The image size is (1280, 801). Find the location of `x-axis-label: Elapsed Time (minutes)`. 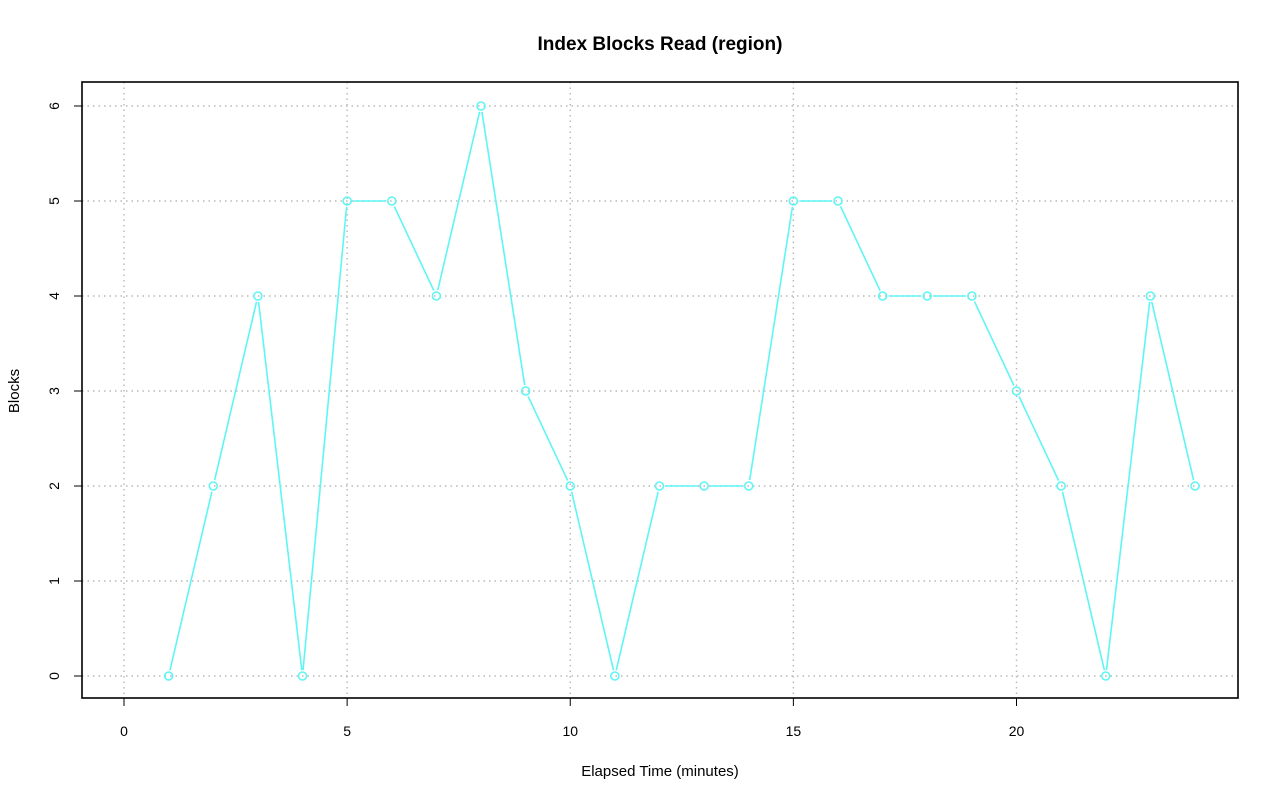

x-axis-label: Elapsed Time (minutes) is located at coordinates (660, 771).